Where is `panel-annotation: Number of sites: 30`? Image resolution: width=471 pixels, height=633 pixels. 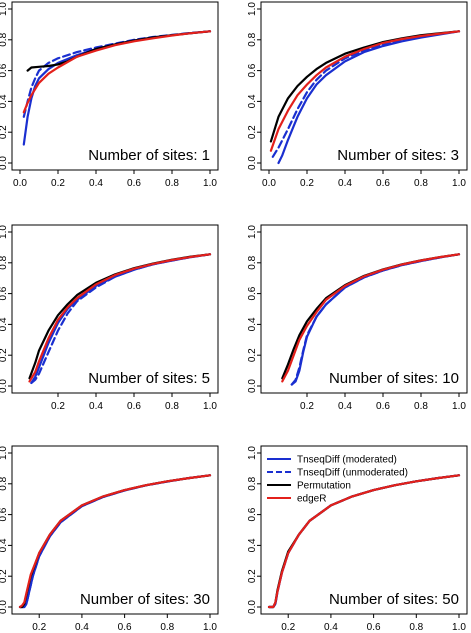 panel-annotation: Number of sites: 30 is located at coordinates (145, 599).